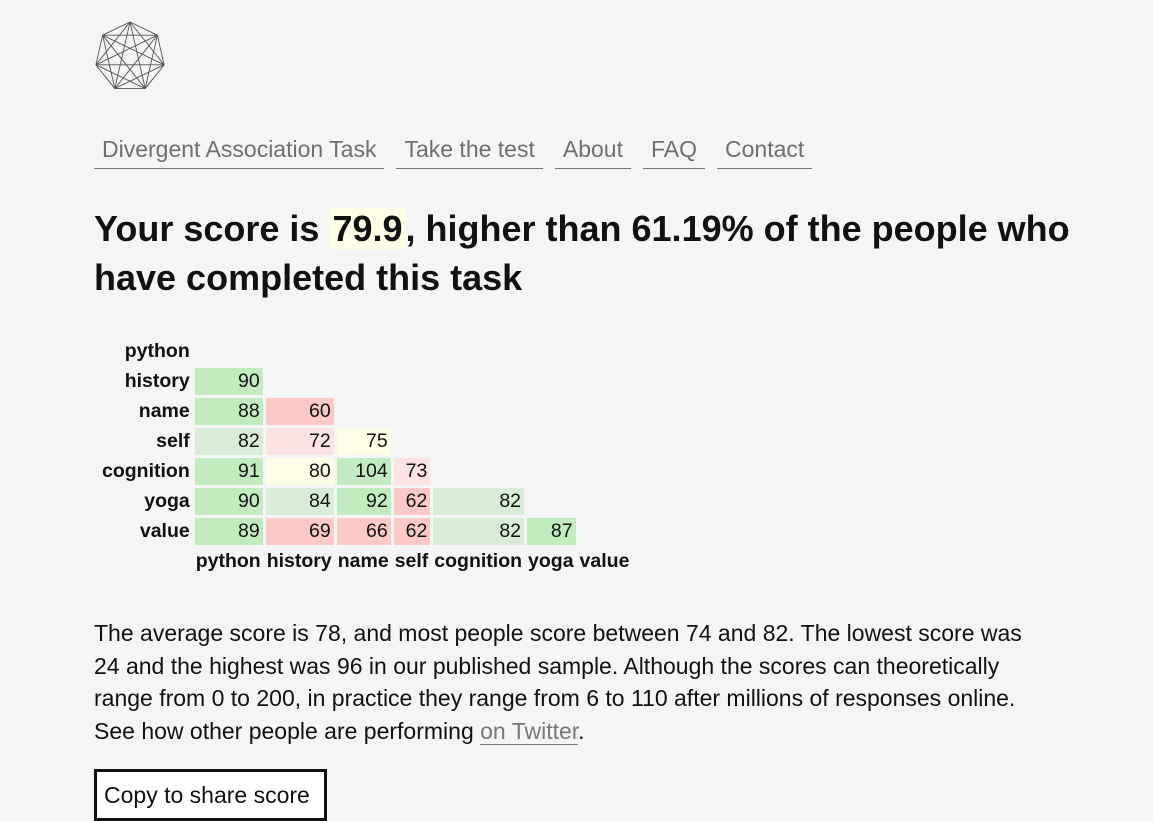  I want to click on matrix-cell: 60, so click(299, 411).